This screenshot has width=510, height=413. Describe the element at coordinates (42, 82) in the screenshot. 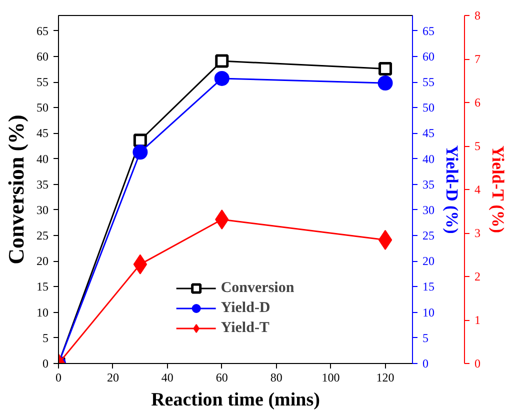

I see `y-tick-label: 55` at that location.